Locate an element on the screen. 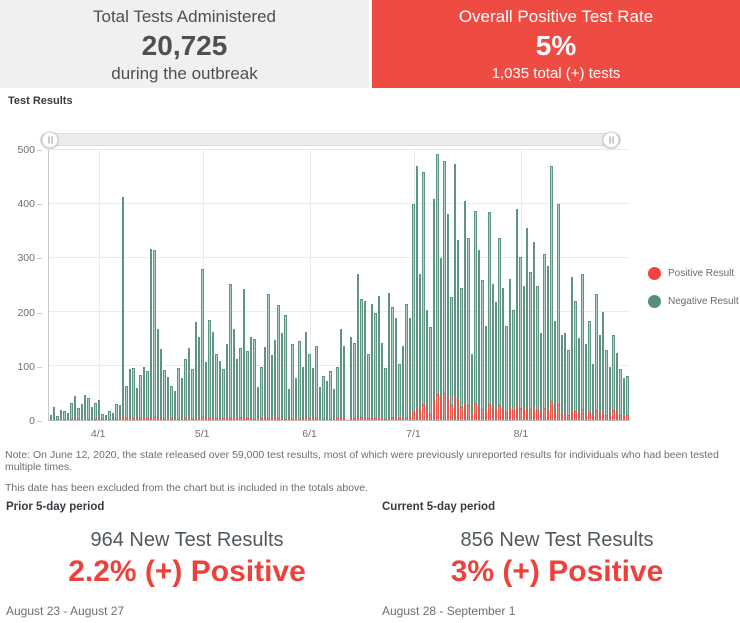 The image size is (740, 623). legend-item-positive: Positive Result is located at coordinates (693, 273).